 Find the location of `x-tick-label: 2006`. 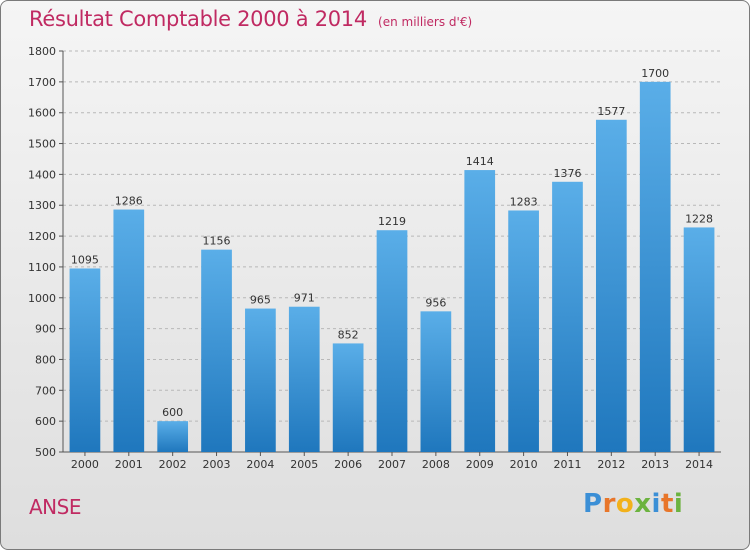

x-tick-label: 2006 is located at coordinates (348, 464).